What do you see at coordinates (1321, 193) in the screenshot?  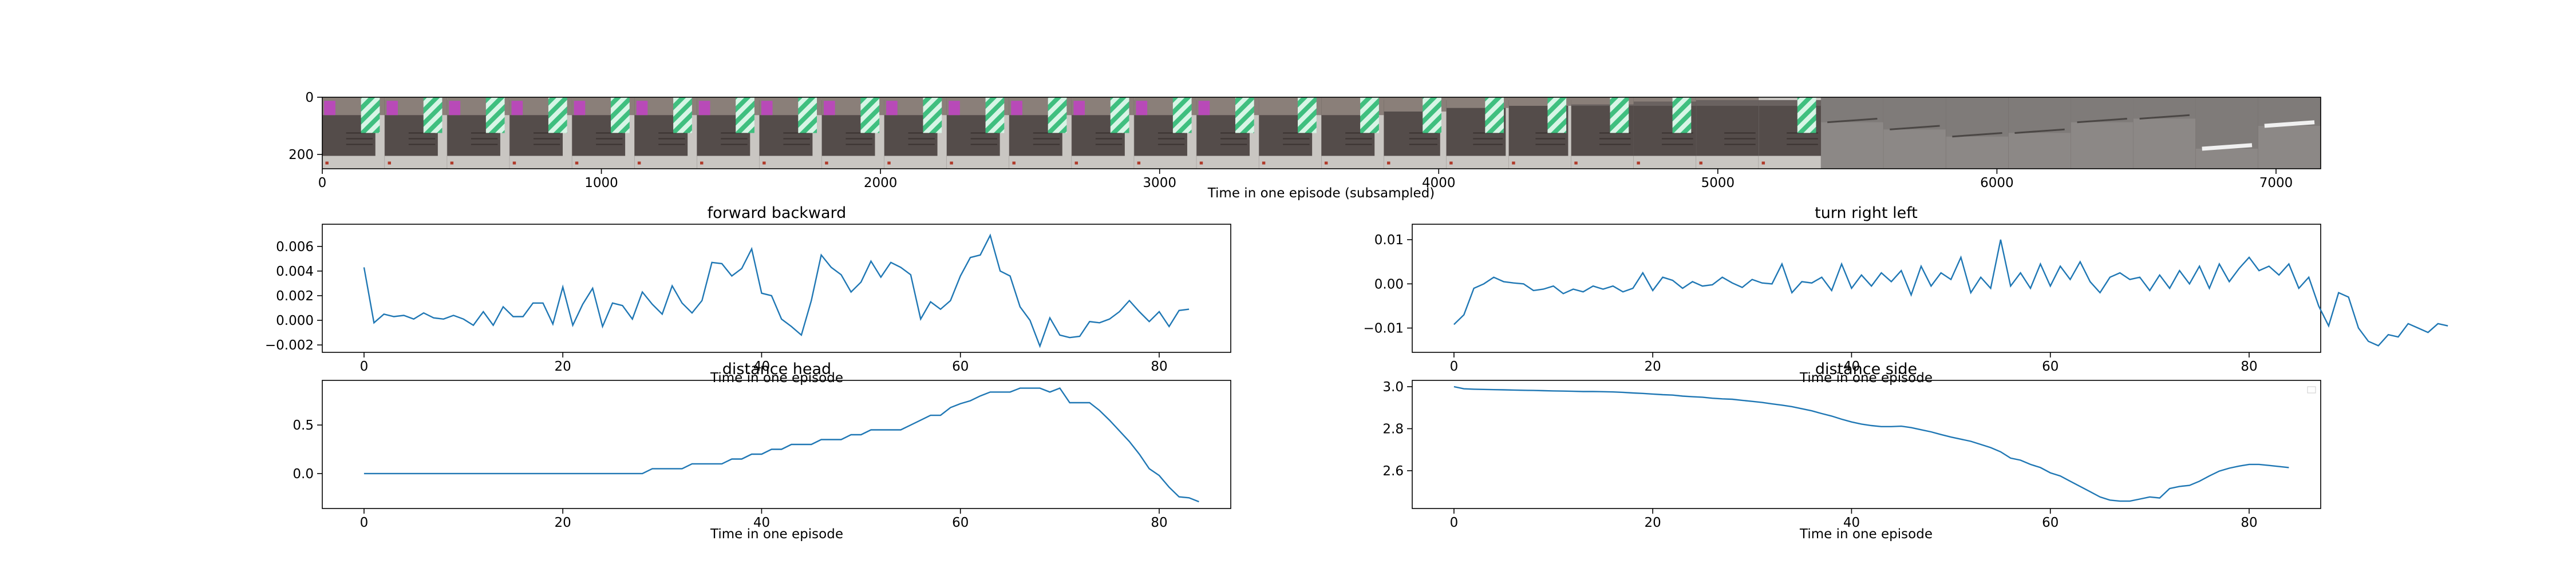 I see `strip-x-axis-label: Time in one episode (subsampled)` at bounding box center [1321, 193].